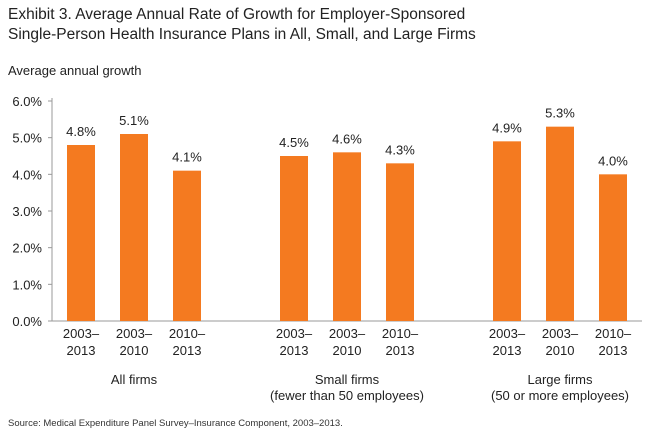 Image resolution: width=651 pixels, height=434 pixels. Describe the element at coordinates (27, 284) in the screenshot. I see `y-tick-label: 1.0%` at that location.